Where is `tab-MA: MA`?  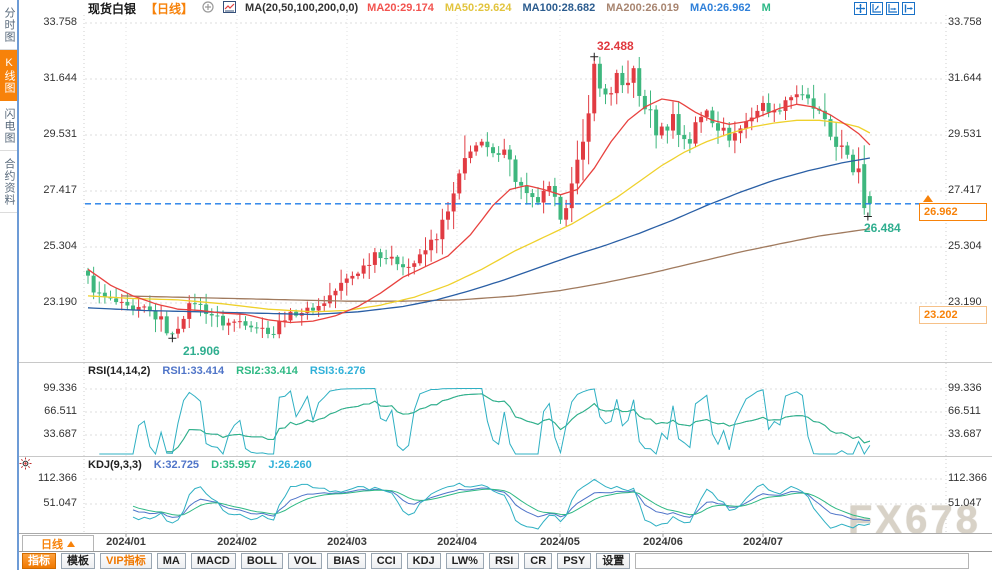 tab-MA: MA is located at coordinates (171, 561).